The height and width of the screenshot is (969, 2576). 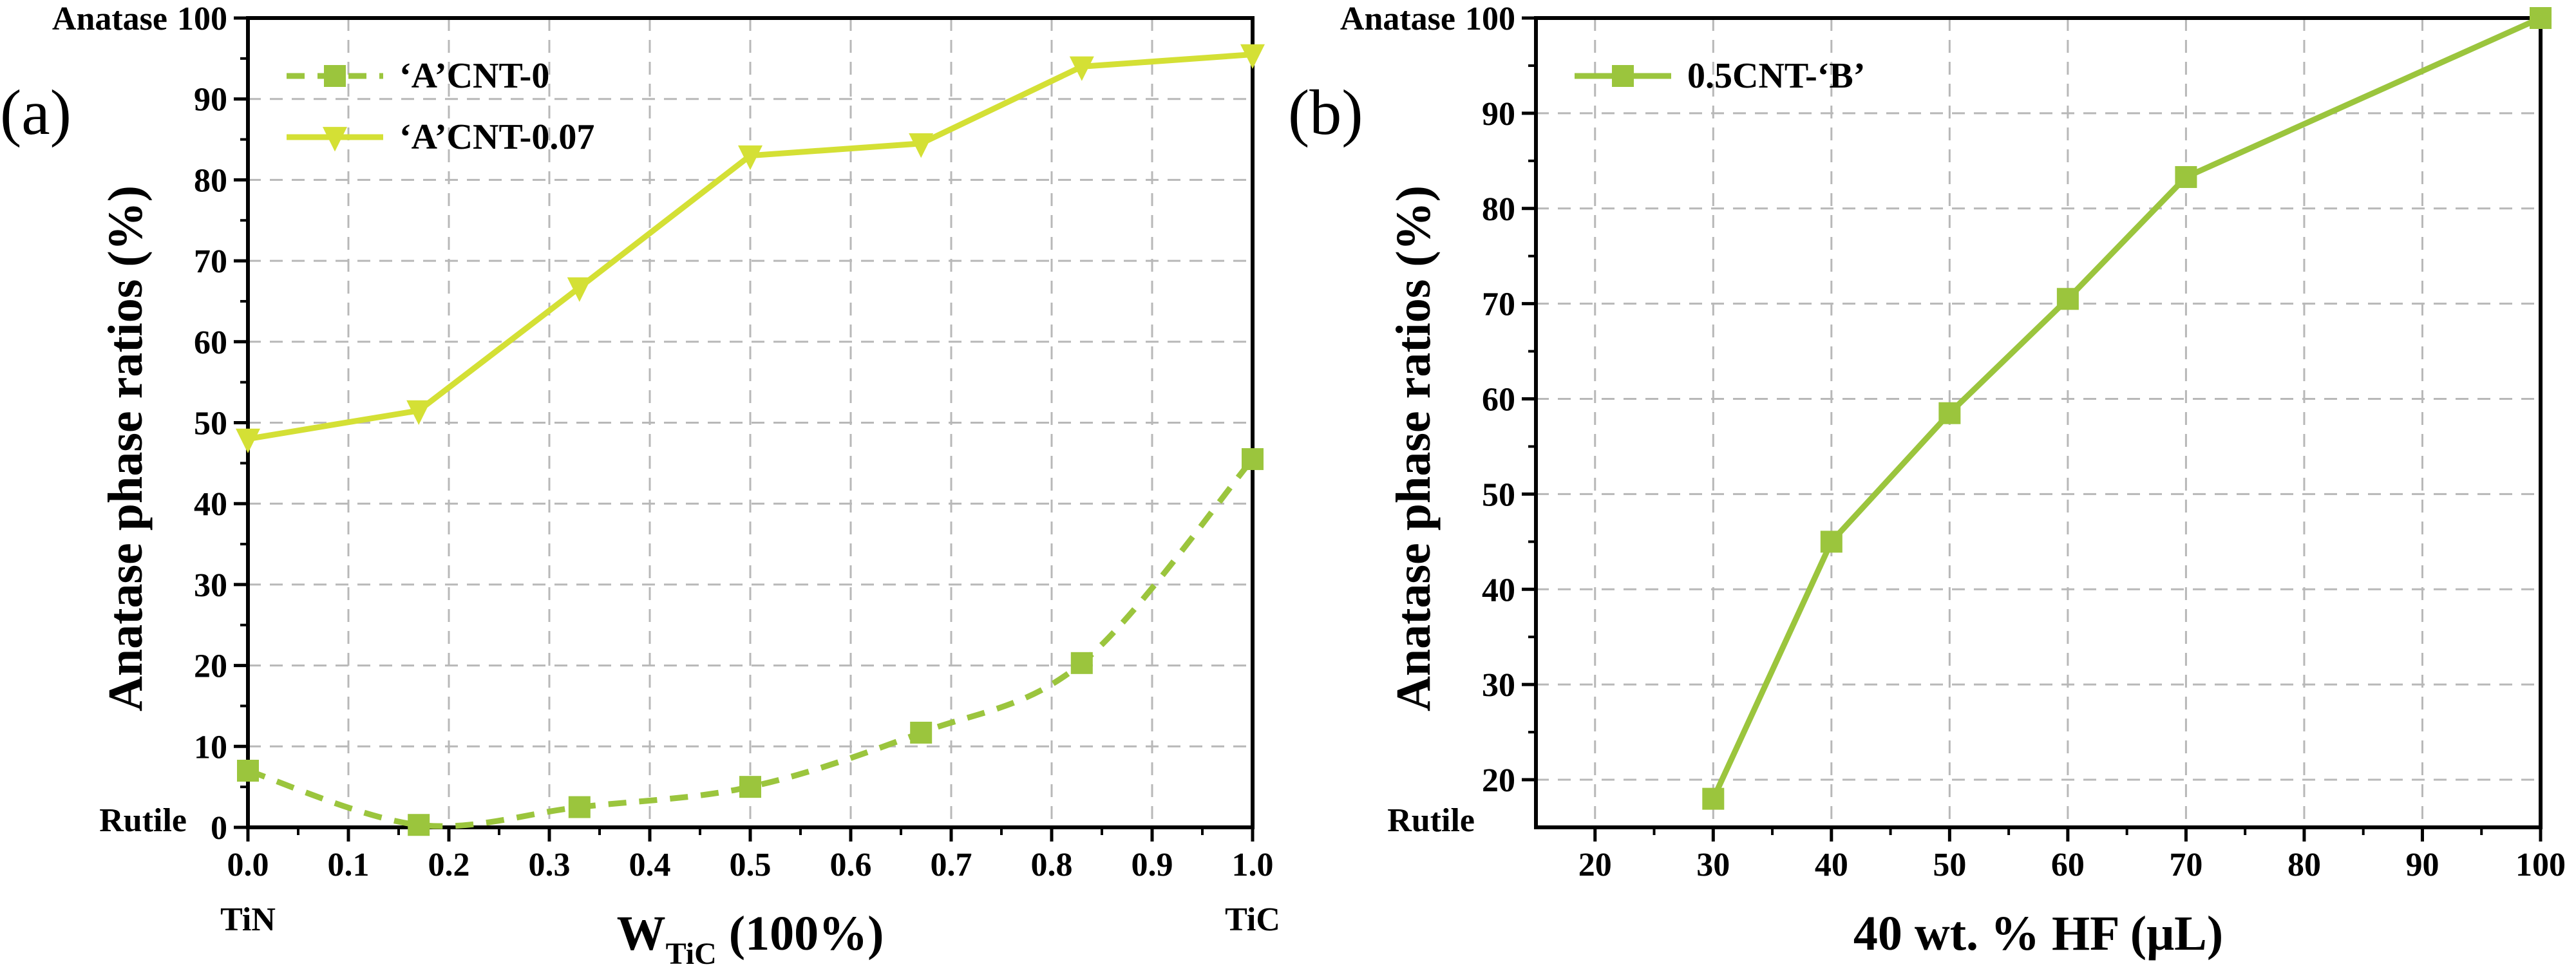 What do you see at coordinates (36, 113) in the screenshot?
I see `panel-label: (a)` at bounding box center [36, 113].